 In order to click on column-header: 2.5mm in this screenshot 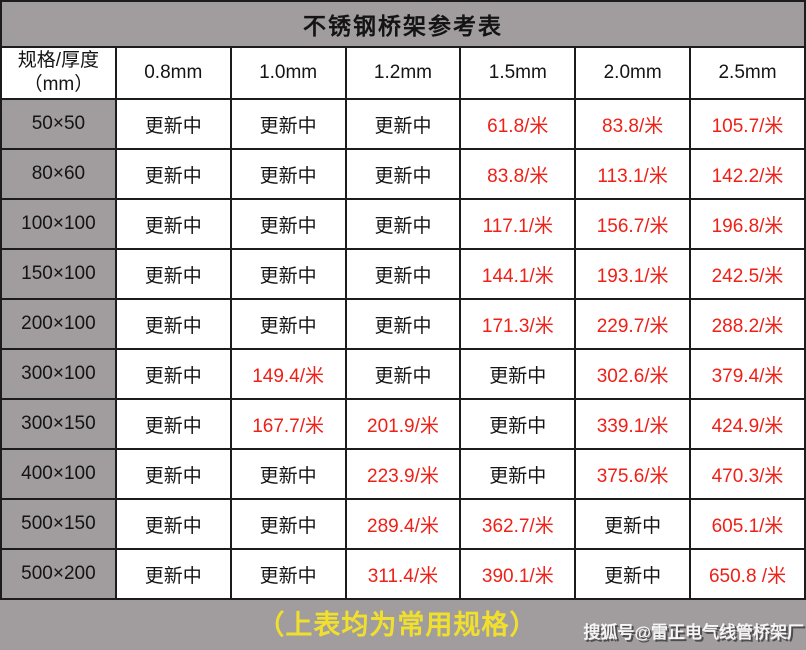, I will do `click(747, 73)`.